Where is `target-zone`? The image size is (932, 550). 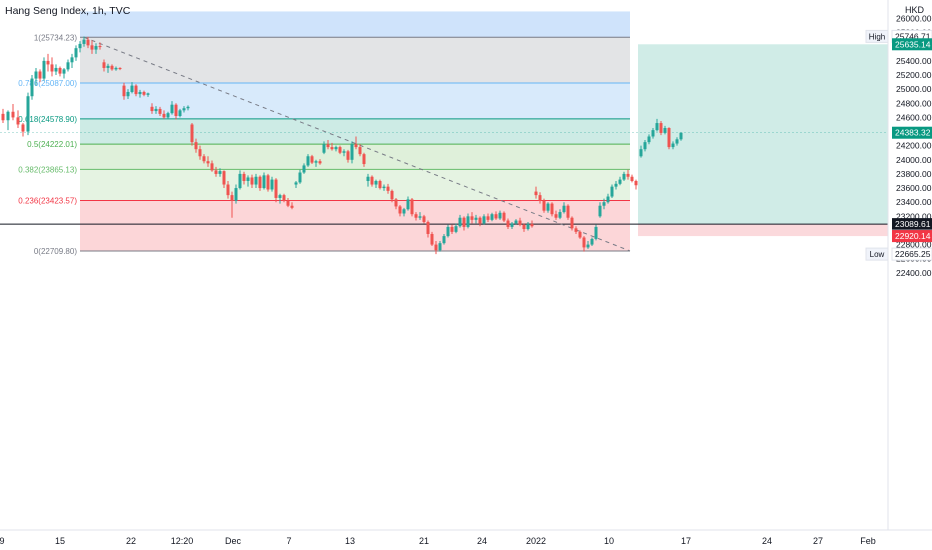
target-zone is located at coordinates (763, 134).